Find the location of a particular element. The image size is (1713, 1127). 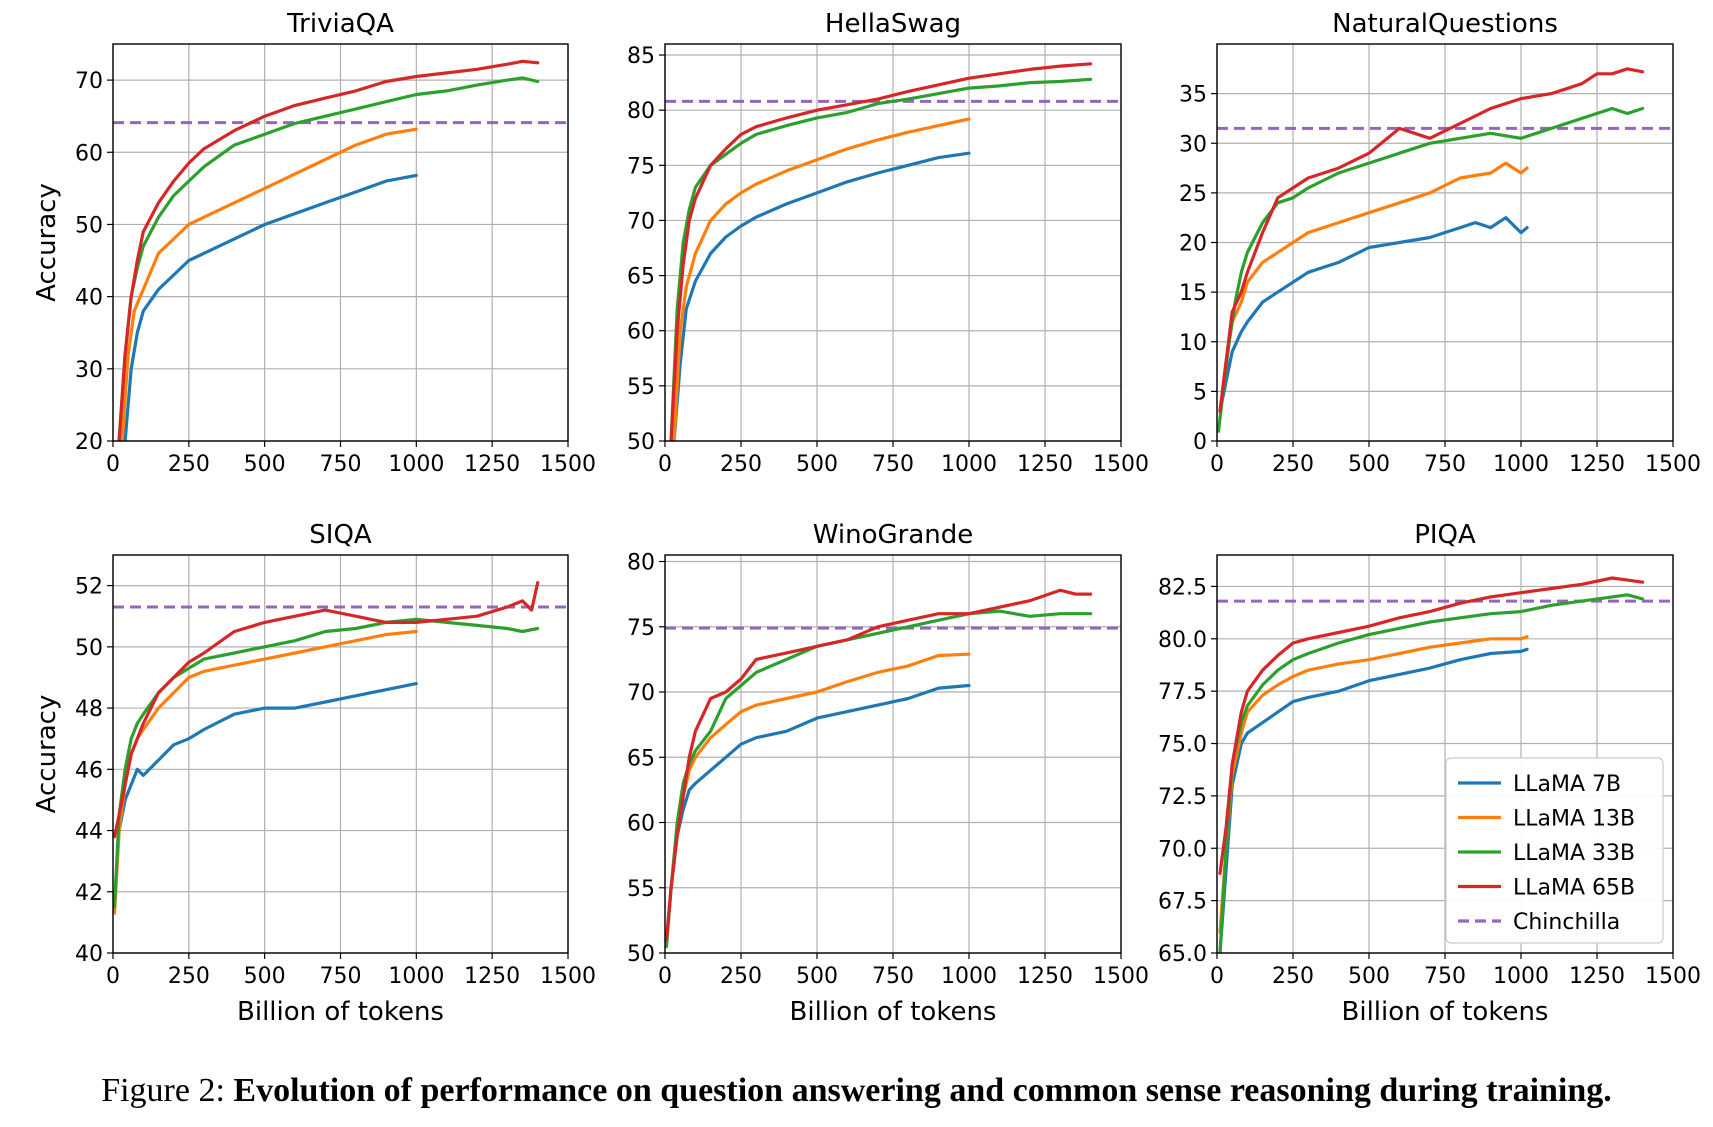

y-tick-label: 65 is located at coordinates (641, 758).